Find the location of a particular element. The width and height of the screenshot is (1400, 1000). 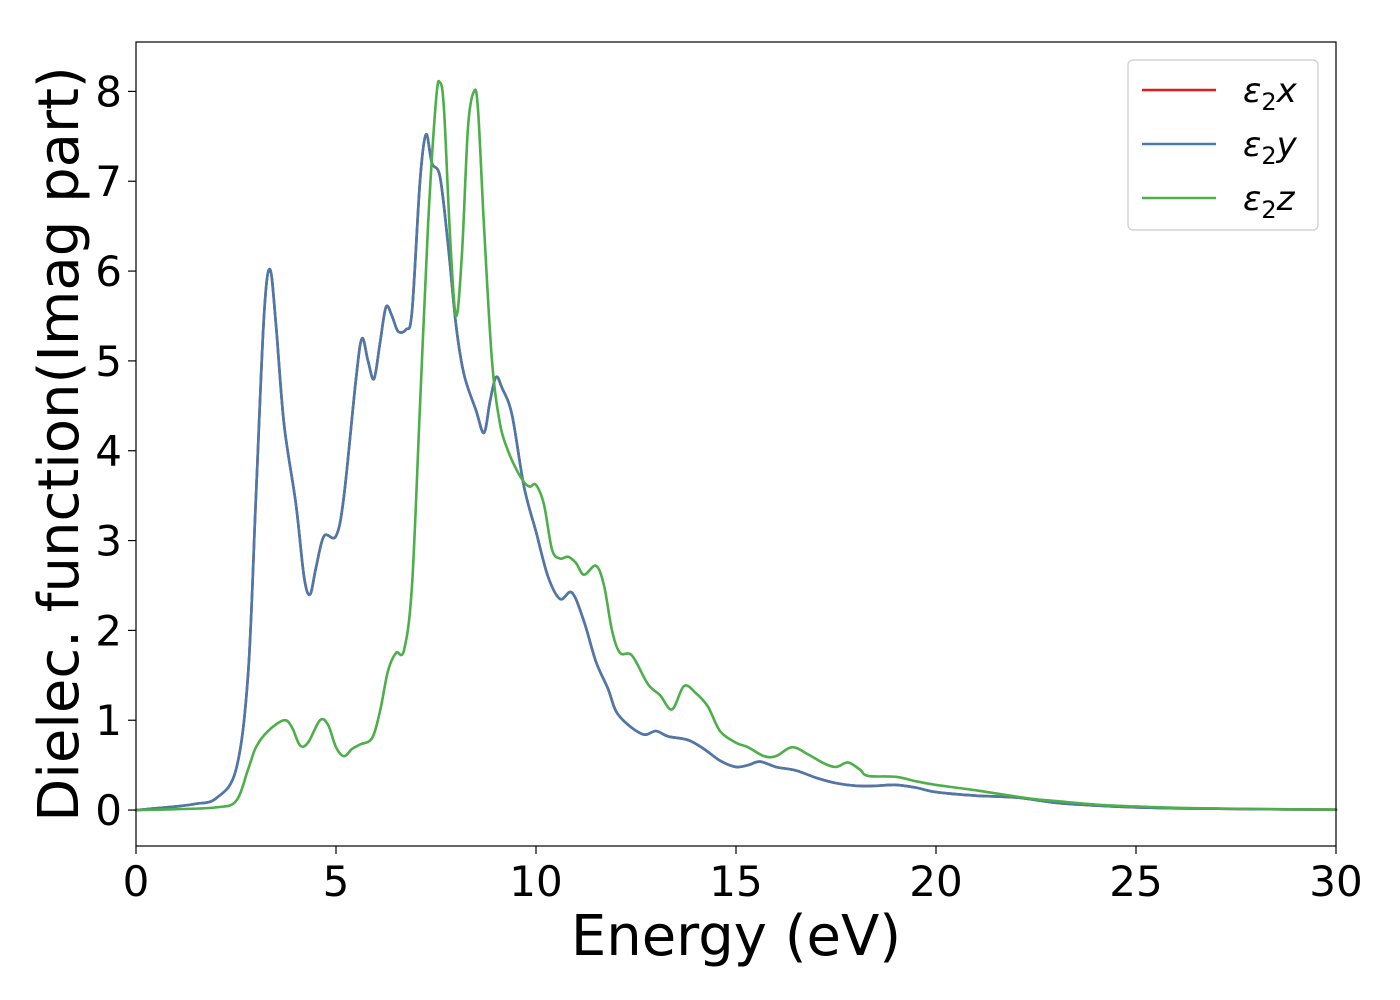

legend-label-y: ε2y is located at coordinates (1270, 147).